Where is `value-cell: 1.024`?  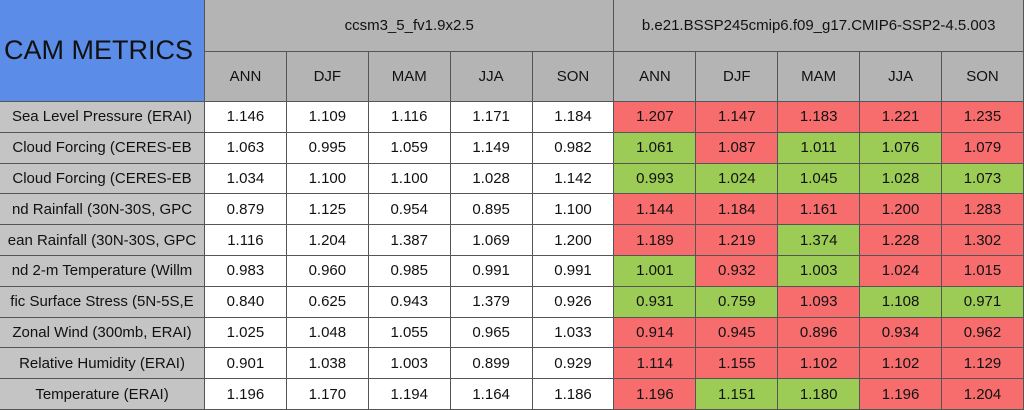 value-cell: 1.024 is located at coordinates (901, 271).